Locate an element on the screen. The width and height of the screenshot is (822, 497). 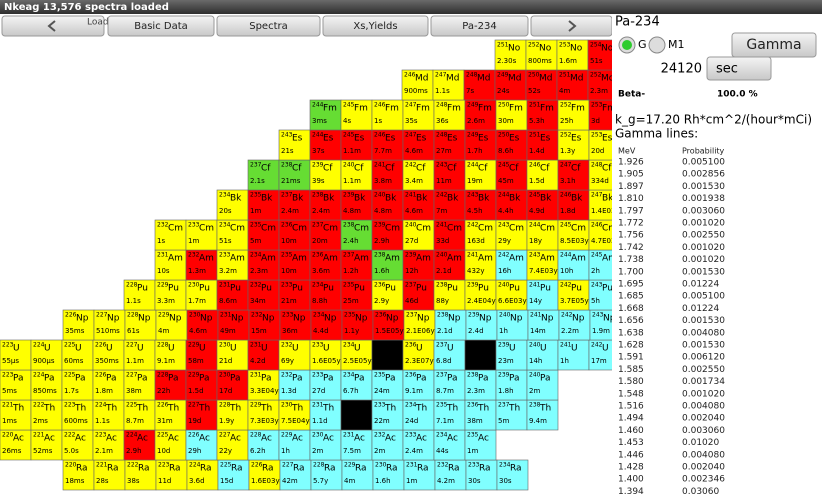
mode-button is located at coordinates (774, 45).